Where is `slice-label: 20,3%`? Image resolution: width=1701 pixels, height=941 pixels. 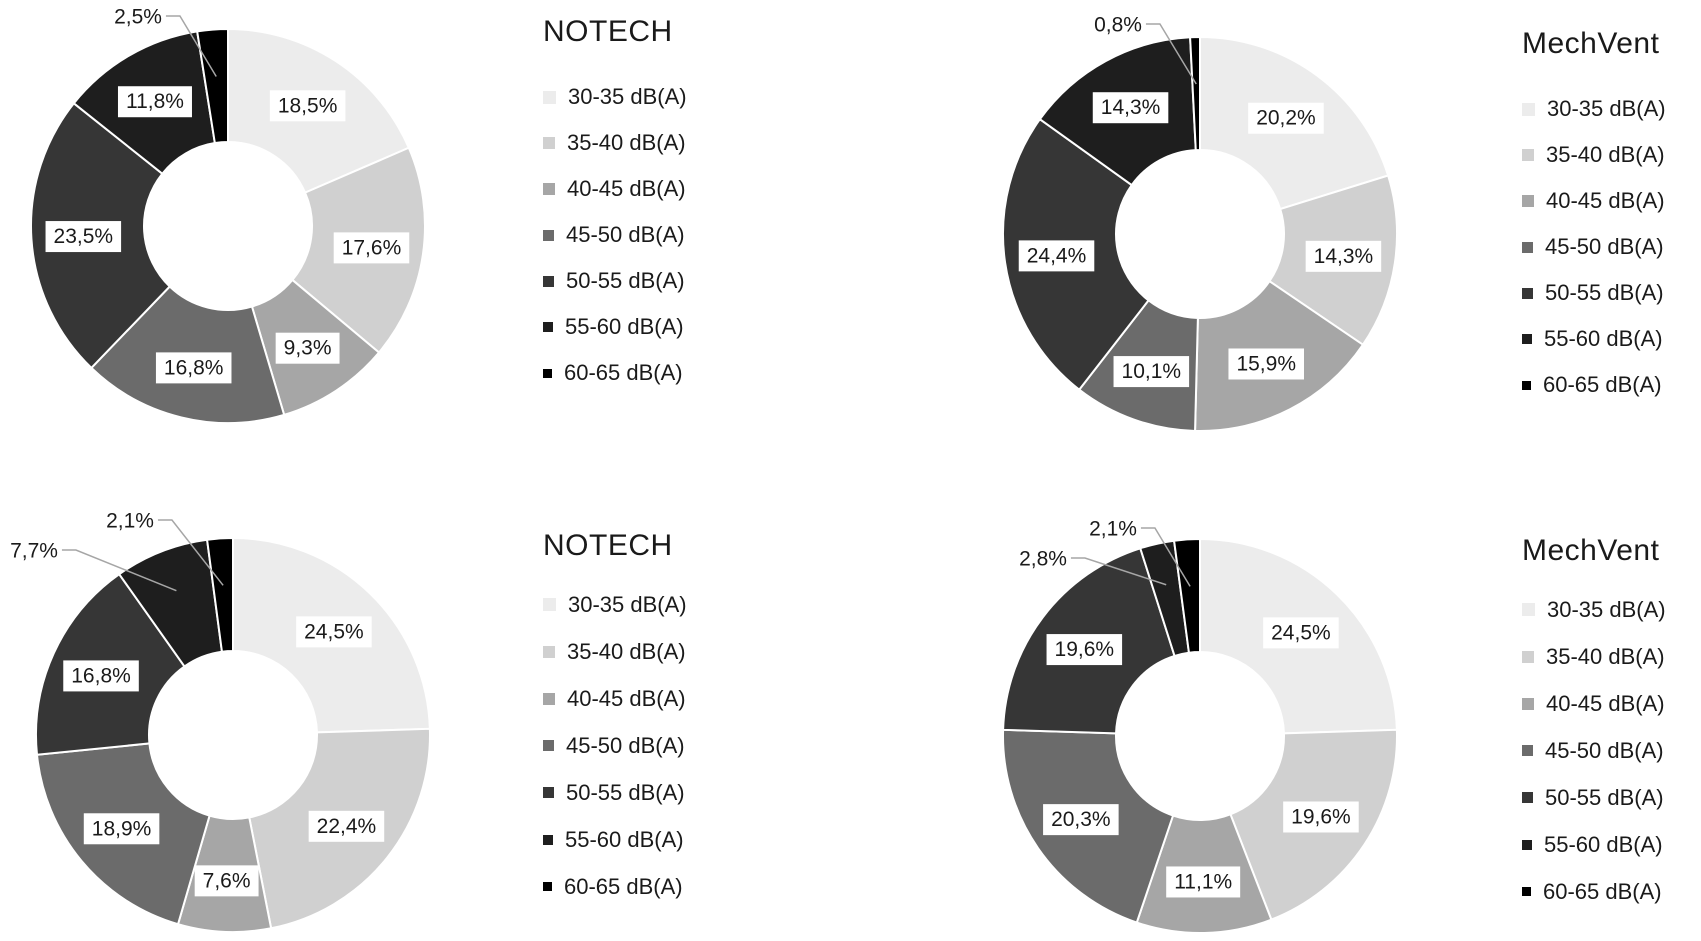 slice-label: 20,3% is located at coordinates (1081, 820).